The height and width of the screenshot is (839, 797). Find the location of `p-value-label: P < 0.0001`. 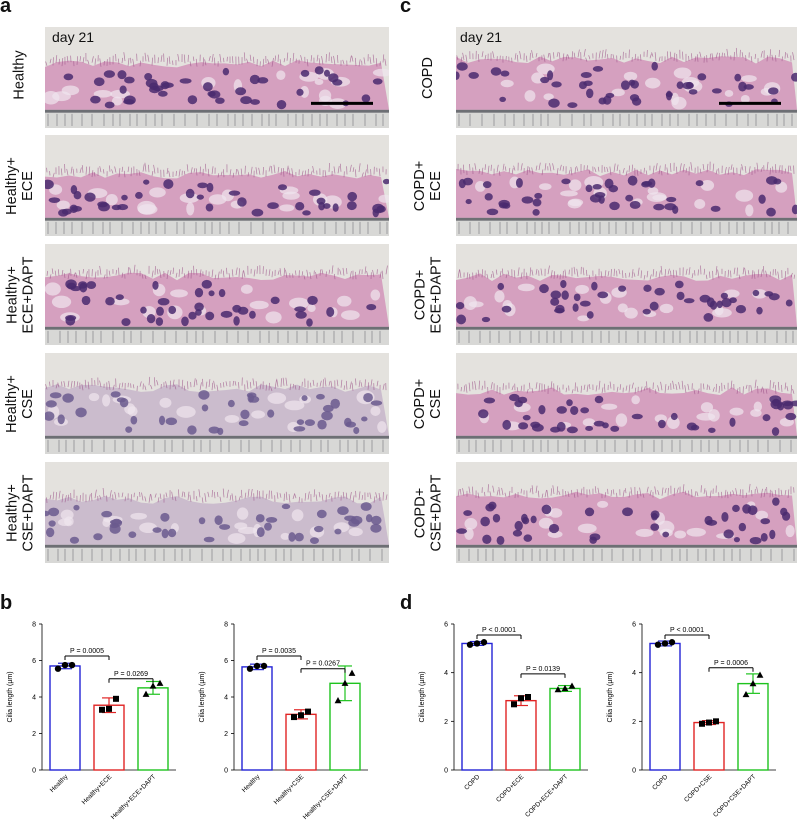

p-value-label: P < 0.0001 is located at coordinates (499, 630).